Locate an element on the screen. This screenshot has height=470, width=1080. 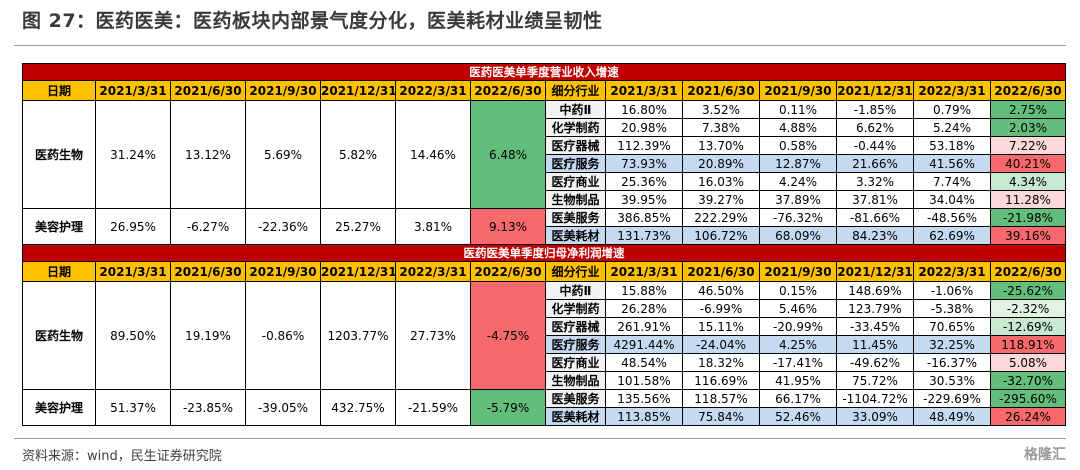
segment-value: 16.80% is located at coordinates (644, 109).